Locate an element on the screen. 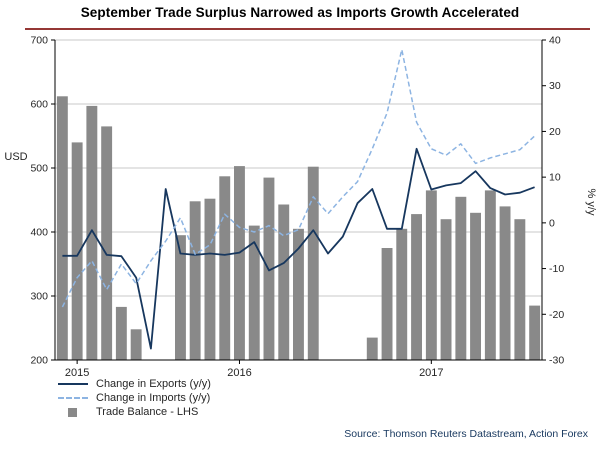 The height and width of the screenshot is (450, 600). right-tick-label: 20 is located at coordinates (555, 132).